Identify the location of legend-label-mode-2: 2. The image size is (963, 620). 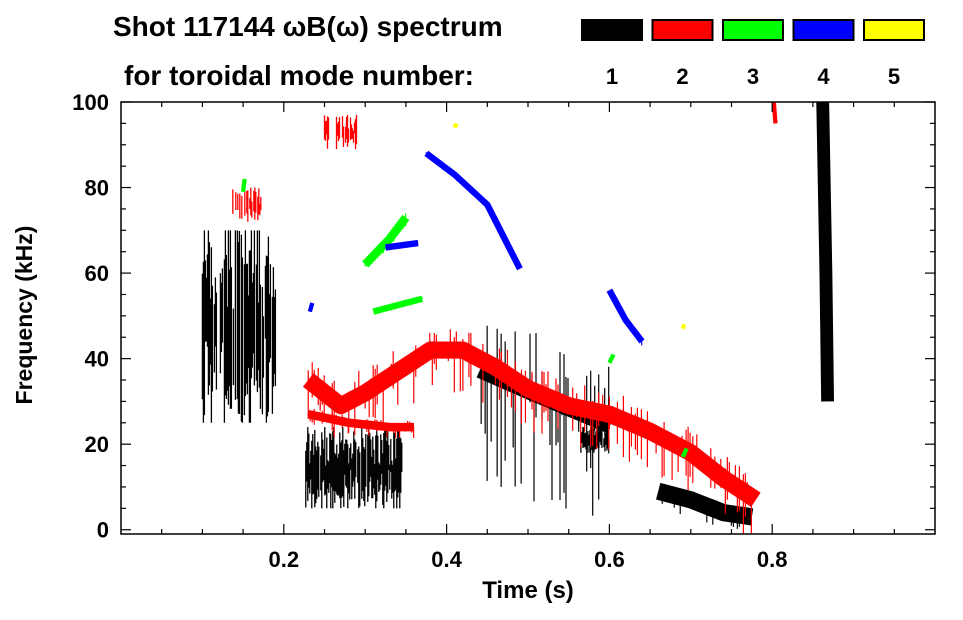
(682, 76).